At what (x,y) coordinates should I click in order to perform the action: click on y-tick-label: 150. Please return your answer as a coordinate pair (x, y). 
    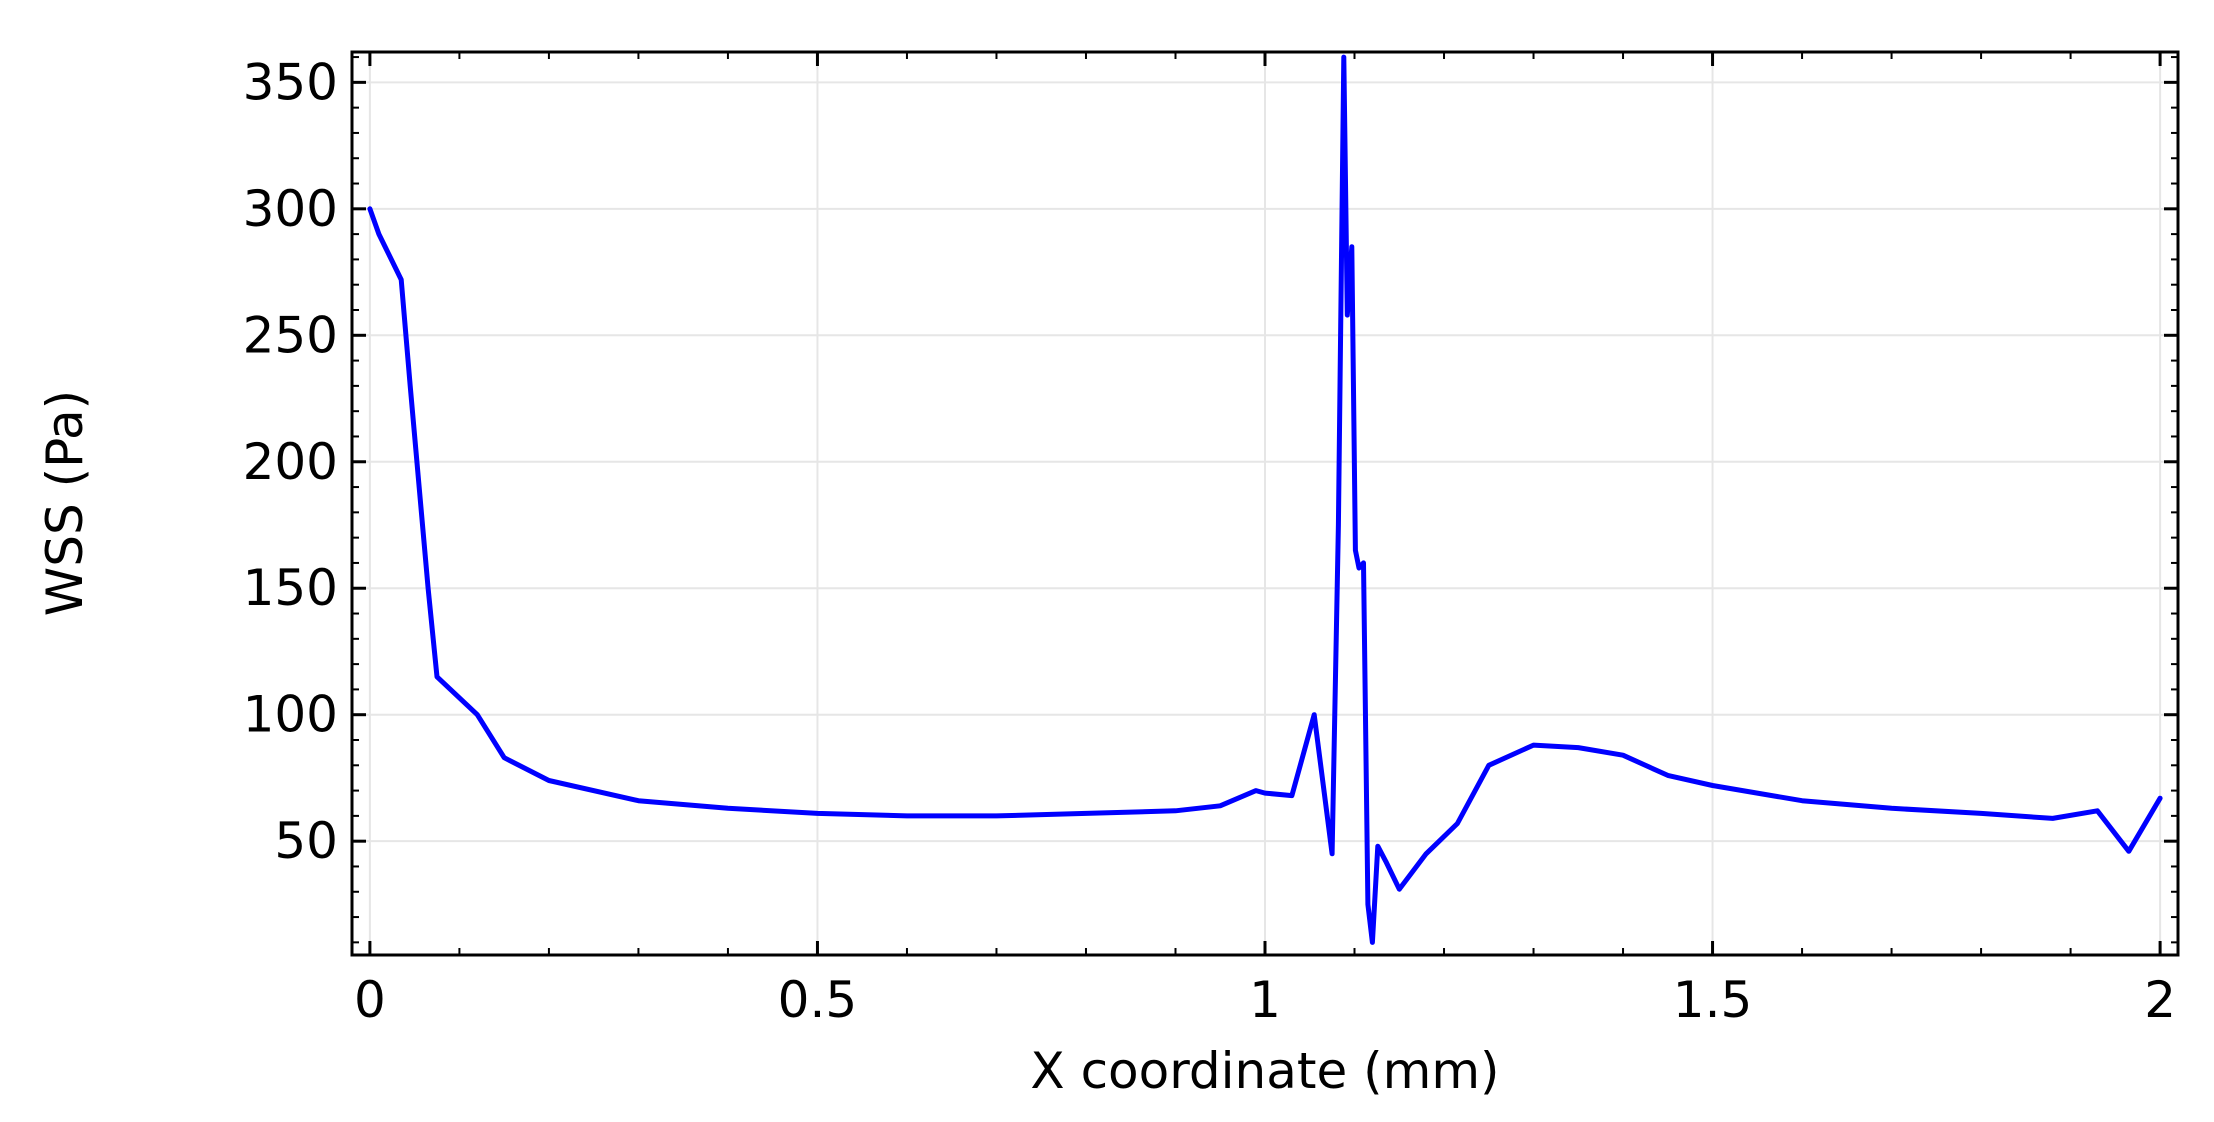
    Looking at the image, I should click on (290, 588).